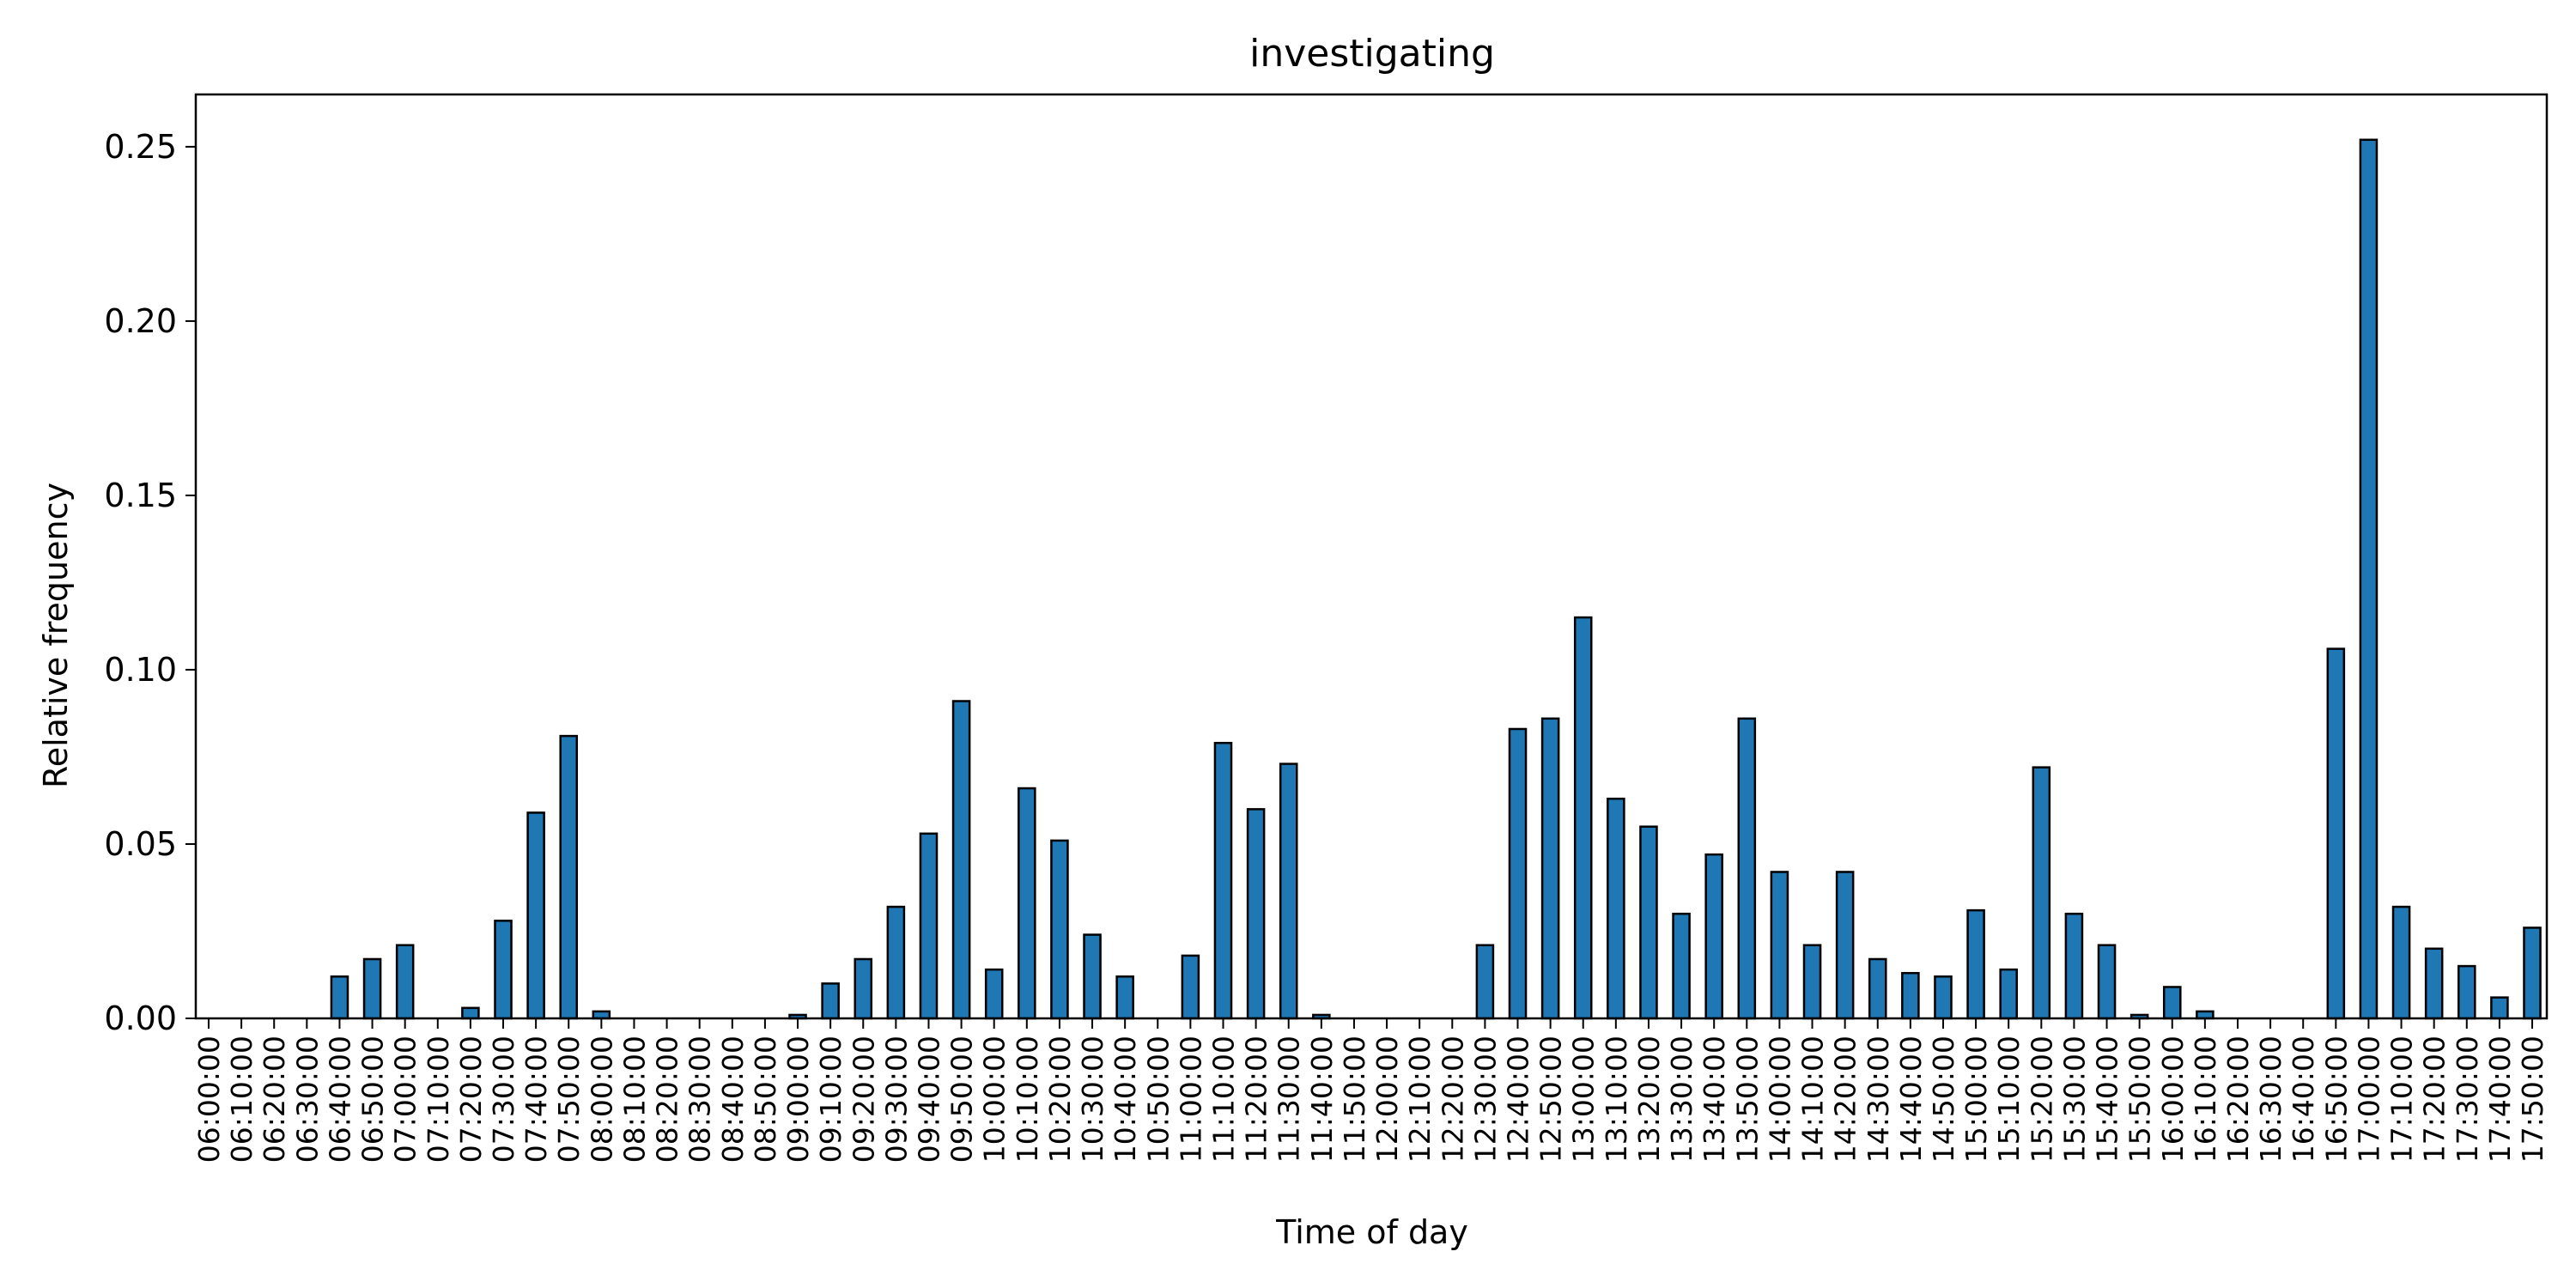  What do you see at coordinates (700, 1100) in the screenshot?
I see `x-tick-label: 08:30:00` at bounding box center [700, 1100].